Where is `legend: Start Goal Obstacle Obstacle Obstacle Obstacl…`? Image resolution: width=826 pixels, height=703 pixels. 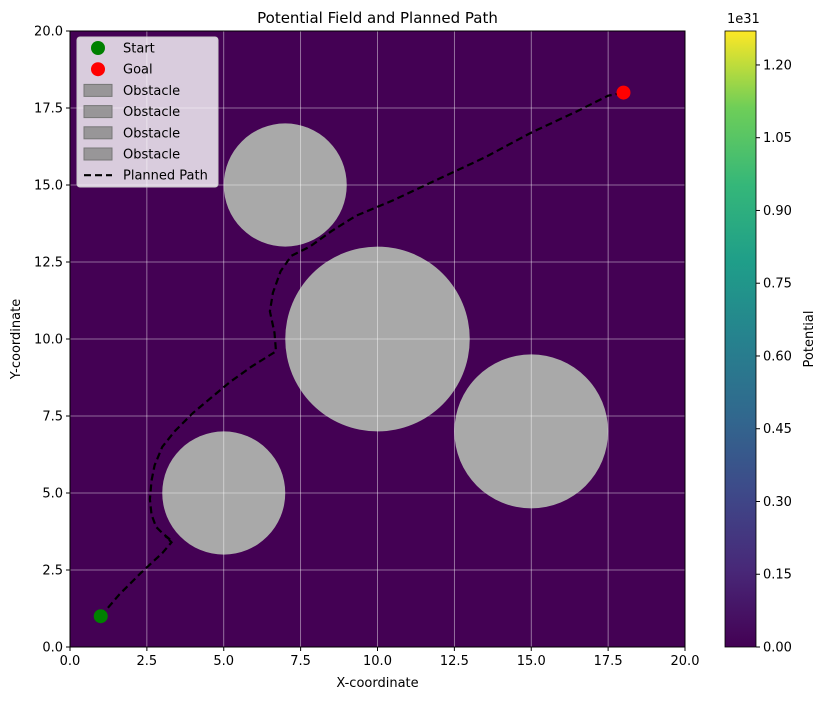 legend: Start Goal Obstacle Obstacle Obstacle Obstacl… is located at coordinates (147, 112).